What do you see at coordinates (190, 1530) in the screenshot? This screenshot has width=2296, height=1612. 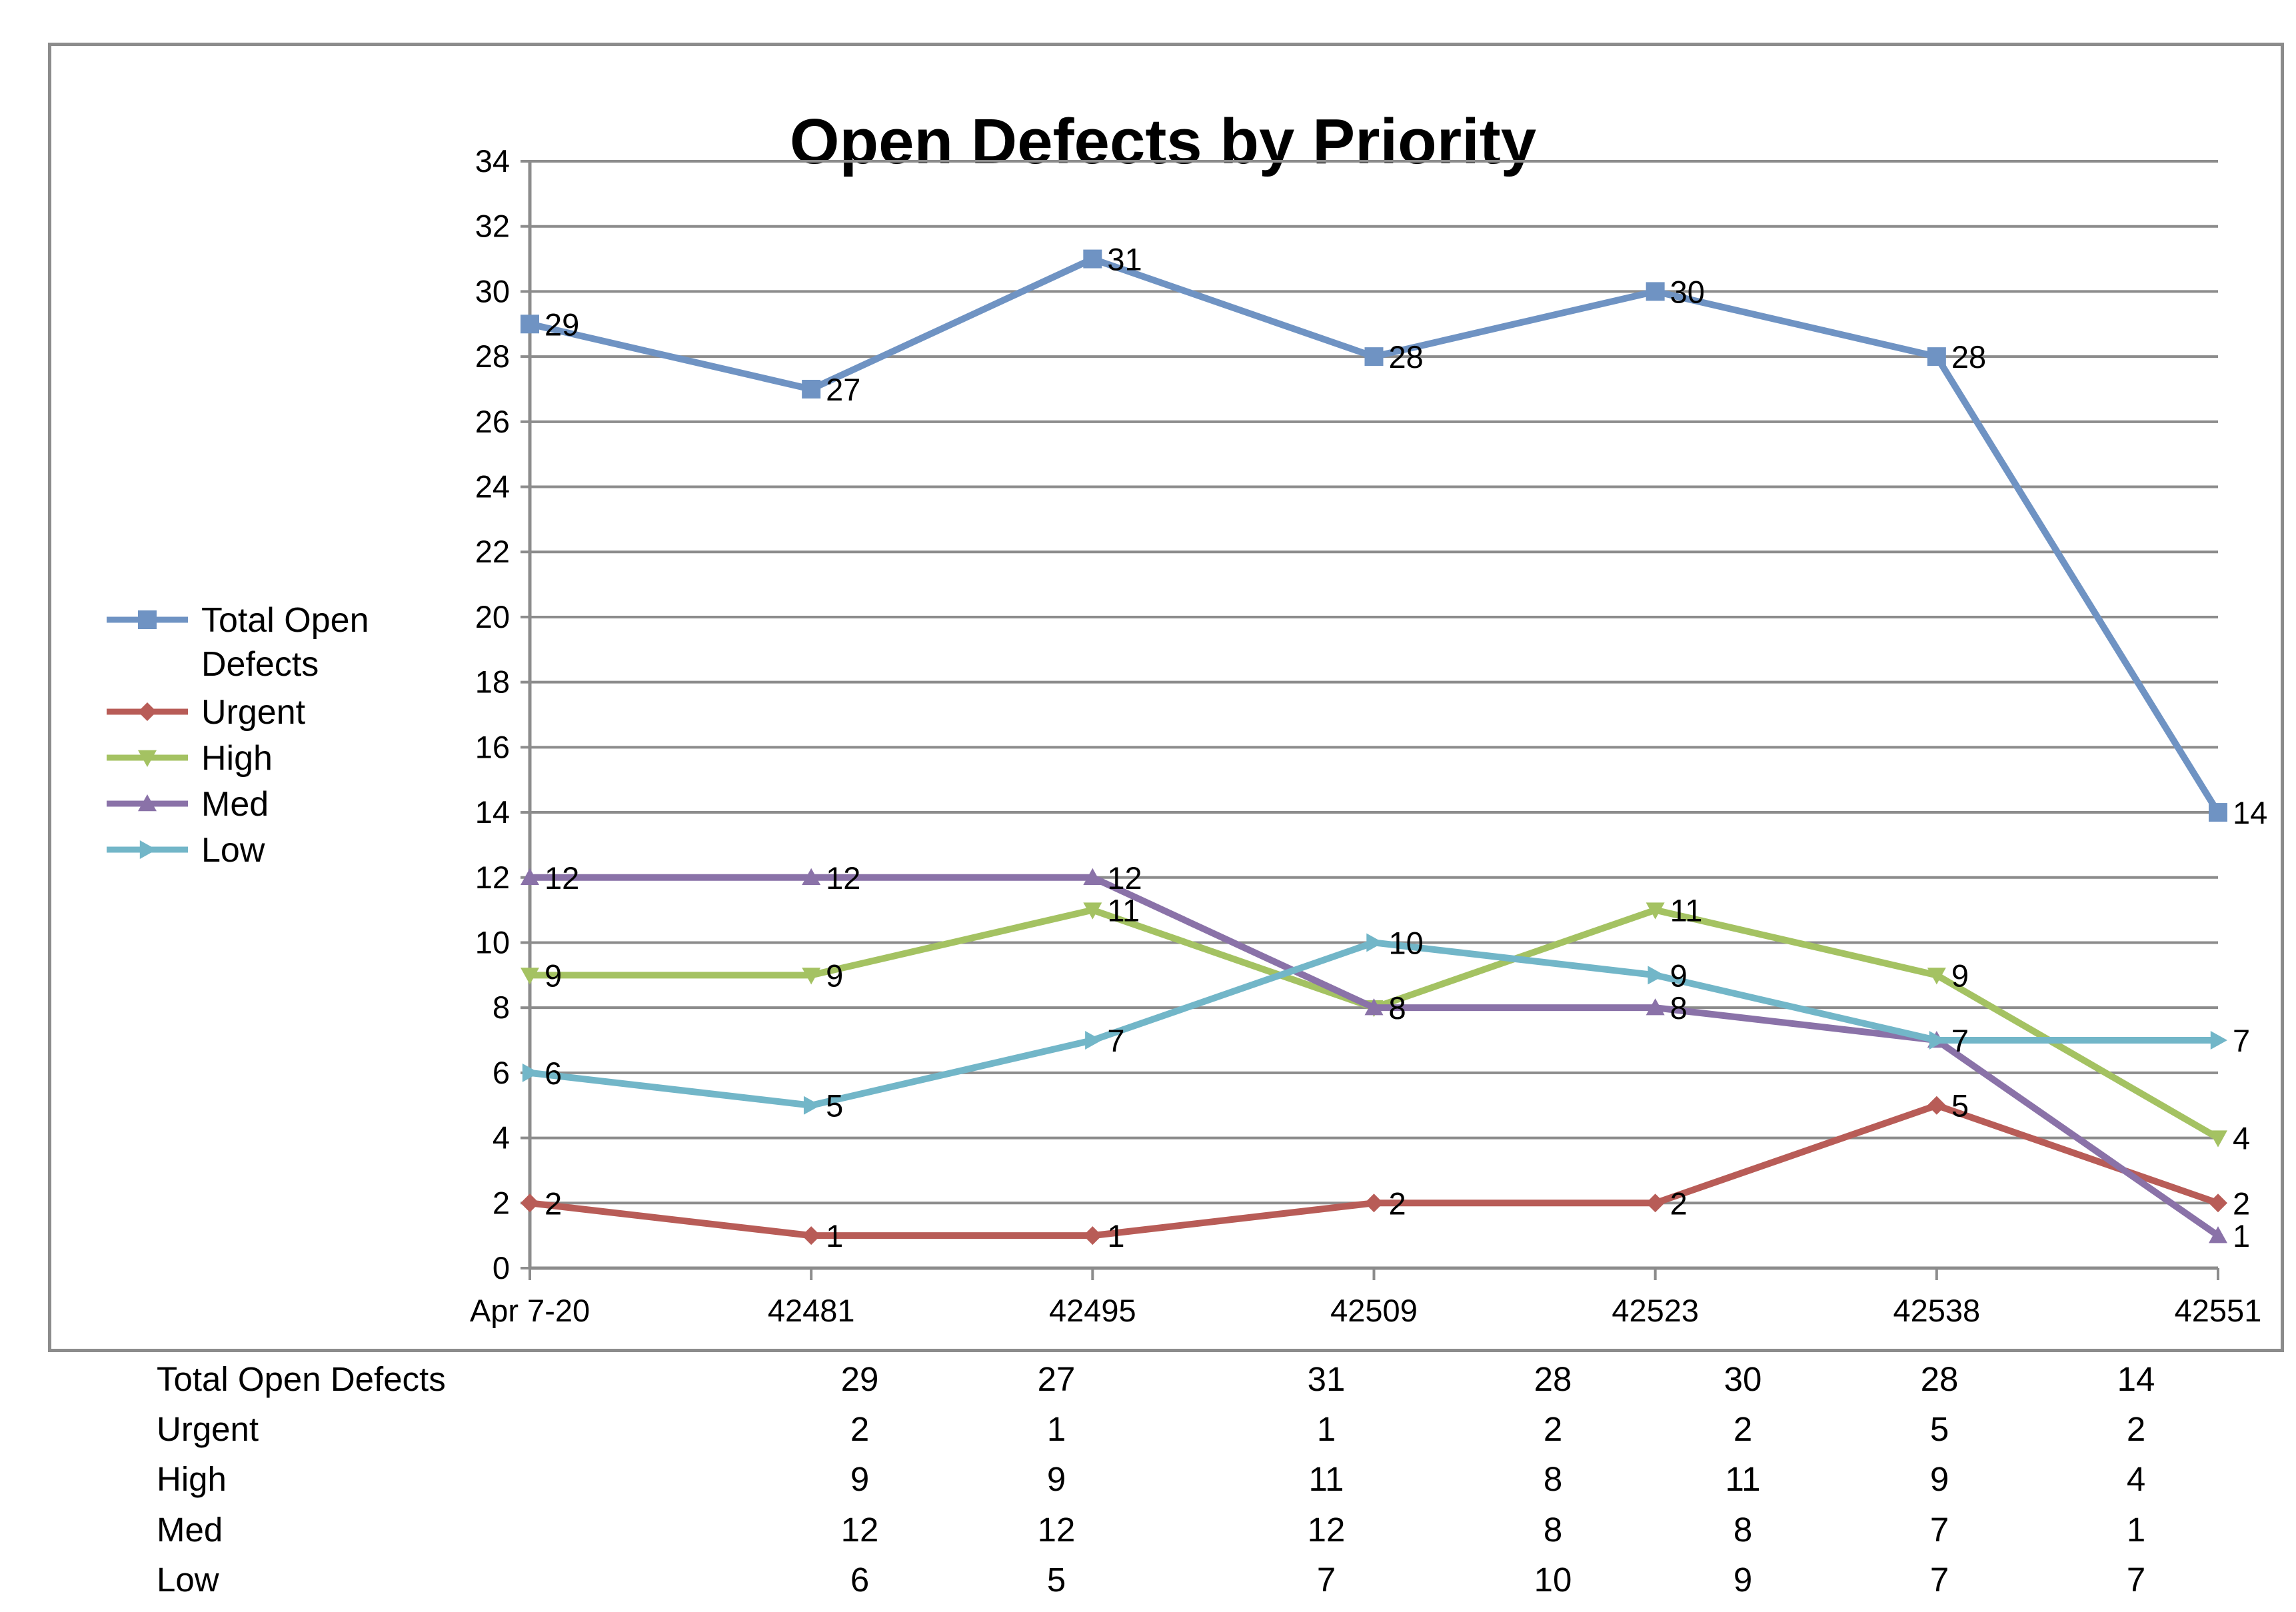 I see `table-row-label: Med` at bounding box center [190, 1530].